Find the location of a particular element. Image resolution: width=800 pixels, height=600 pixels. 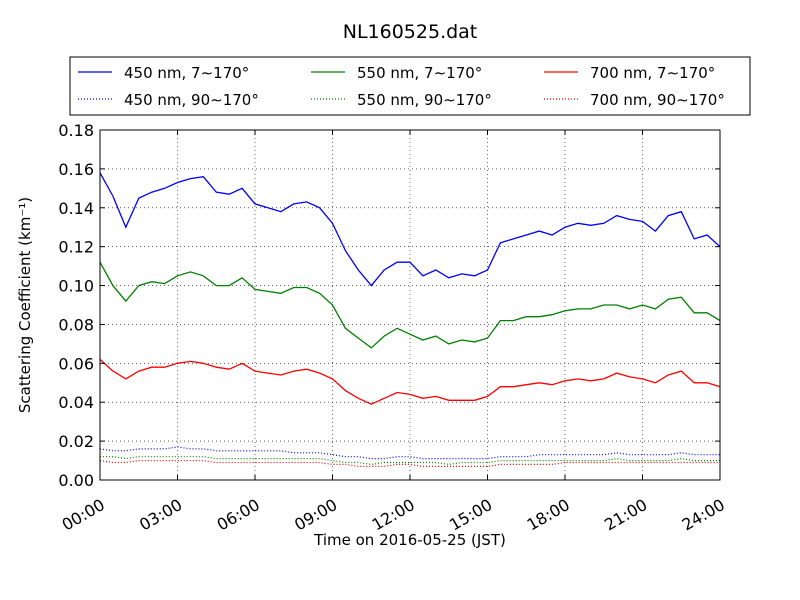

y-tick-label: 0.12 is located at coordinates (76, 247).